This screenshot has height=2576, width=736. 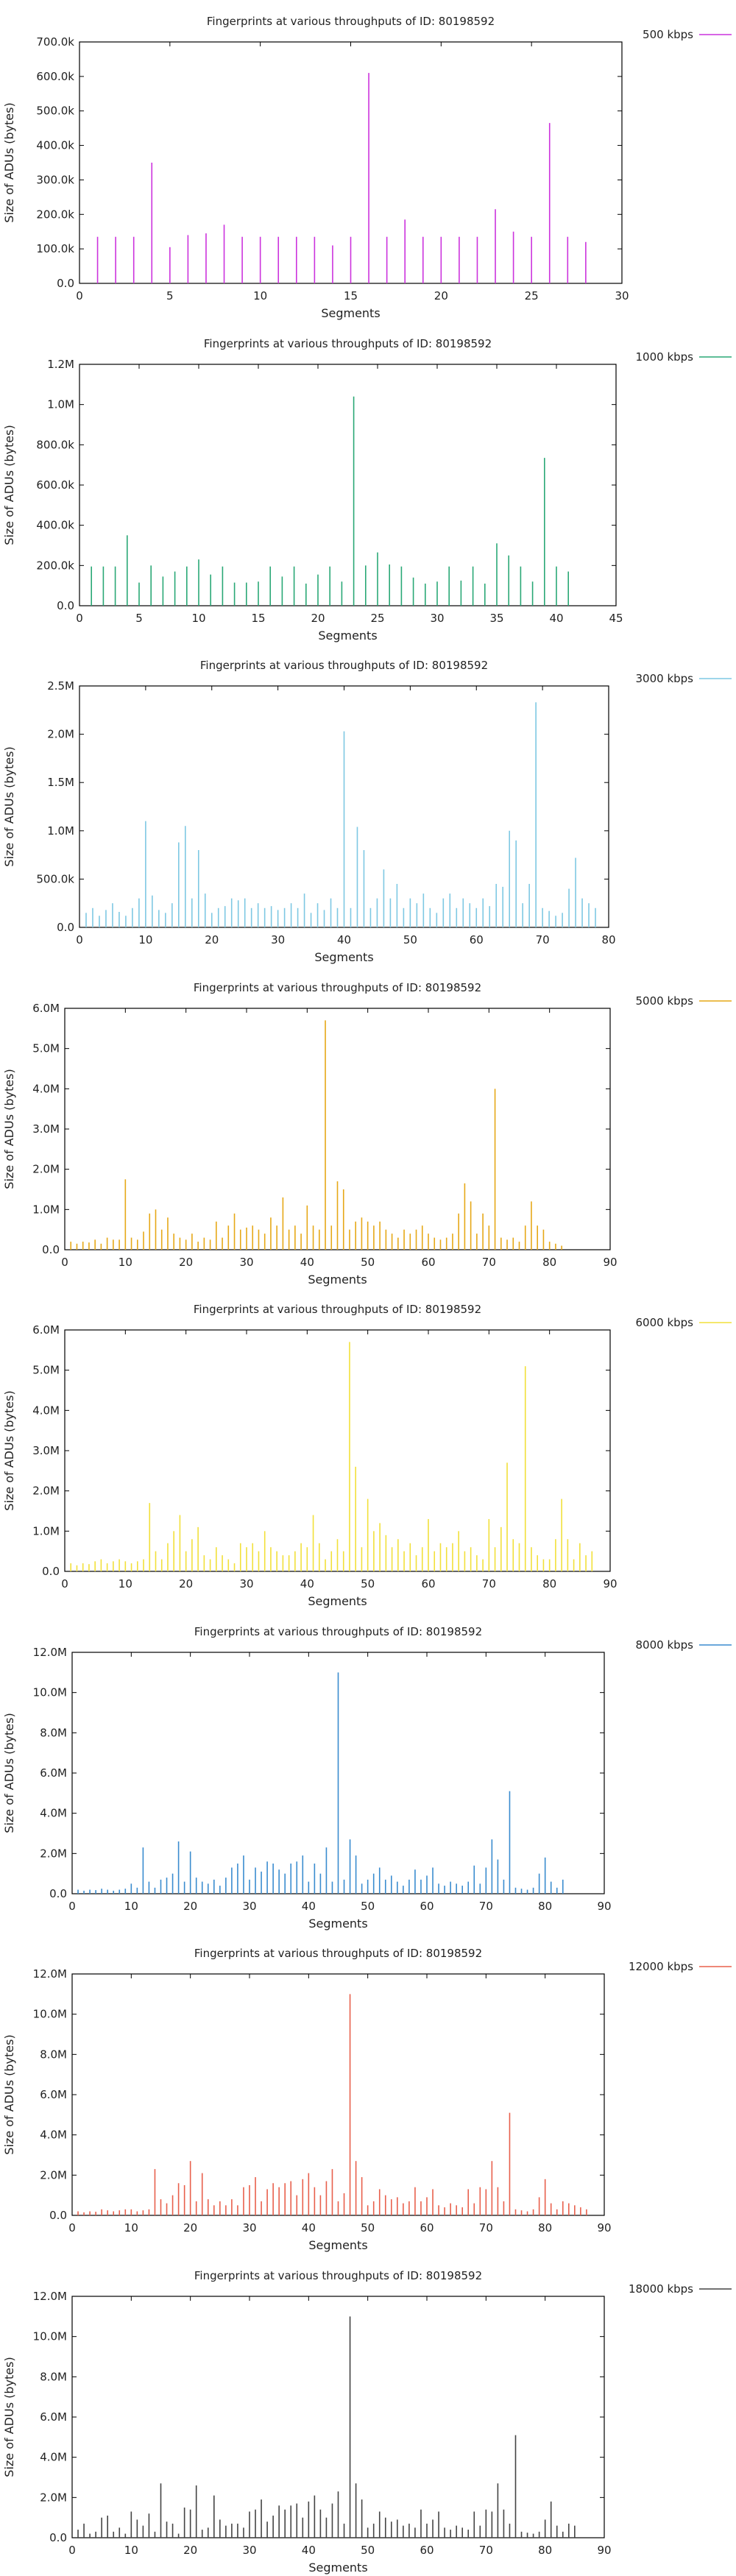 What do you see at coordinates (55, 444) in the screenshot?
I see `y-tick-label: 800.0k` at bounding box center [55, 444].